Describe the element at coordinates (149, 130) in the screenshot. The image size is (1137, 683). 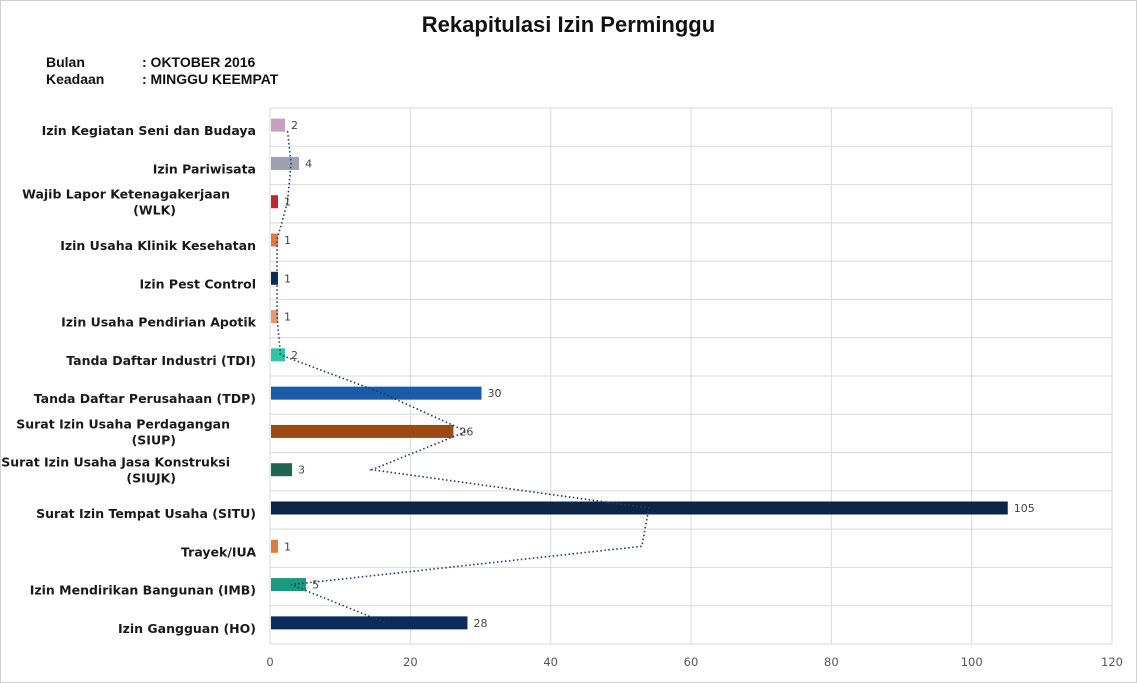
I see `category-label: Izin Kegiatan Seni dan Budaya` at that location.